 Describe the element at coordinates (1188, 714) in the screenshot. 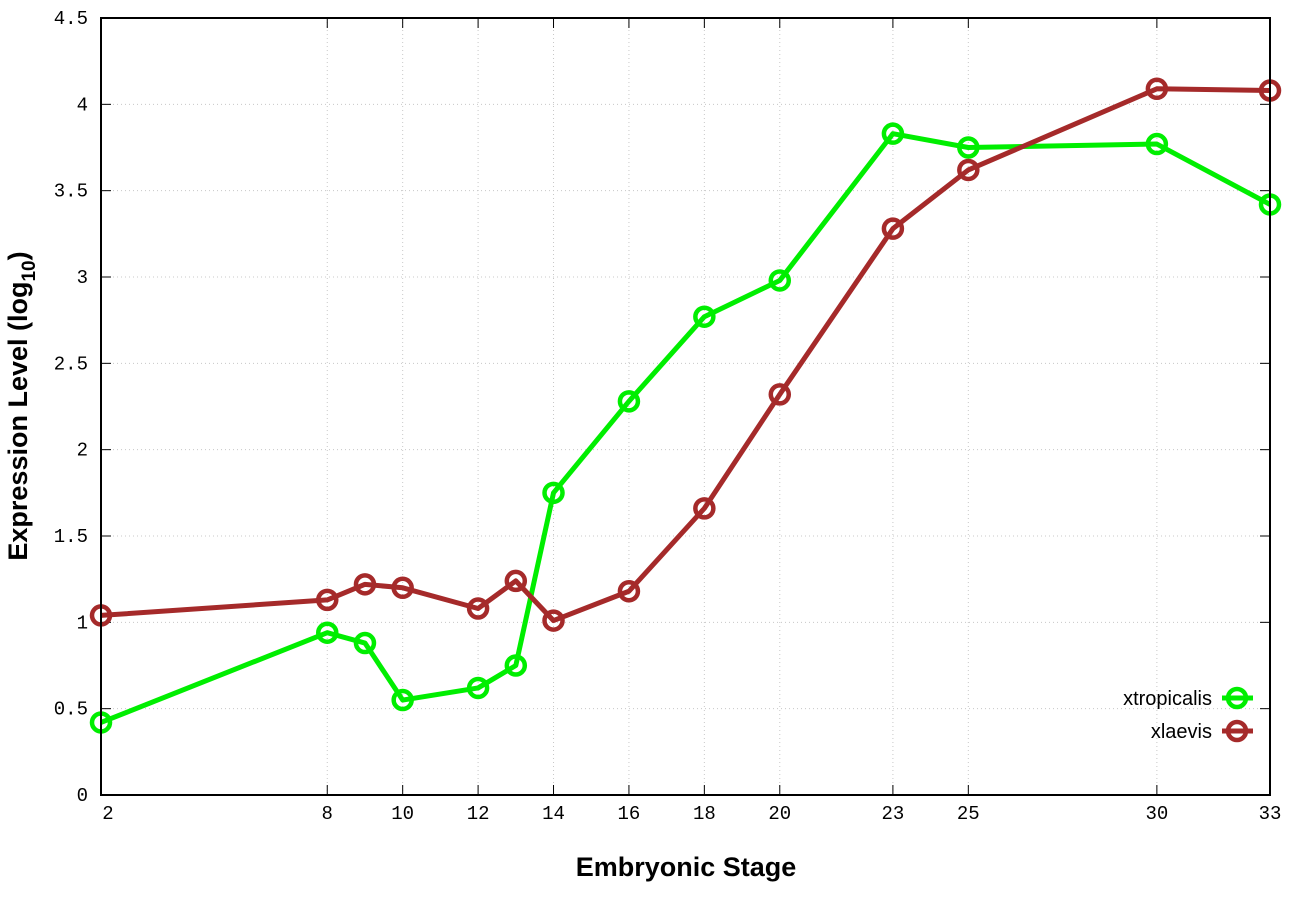

I see `legend: xtropicalis xlaevis` at that location.